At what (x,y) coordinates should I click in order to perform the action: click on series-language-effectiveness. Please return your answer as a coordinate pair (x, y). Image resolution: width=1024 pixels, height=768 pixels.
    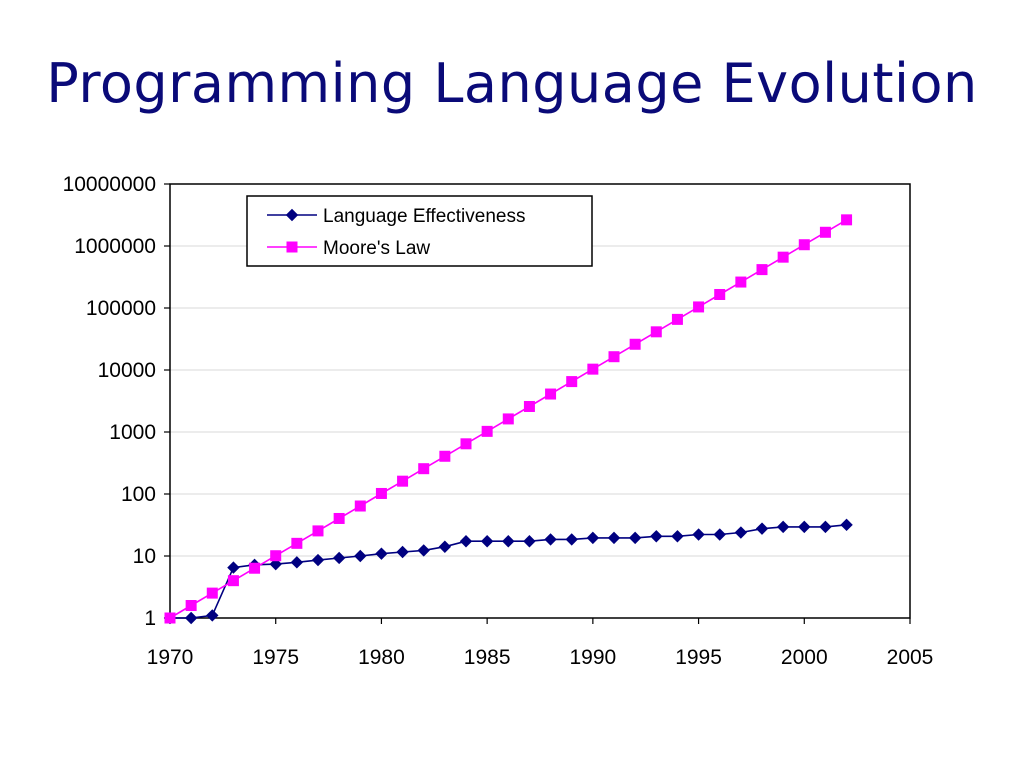
    Looking at the image, I should click on (508, 571).